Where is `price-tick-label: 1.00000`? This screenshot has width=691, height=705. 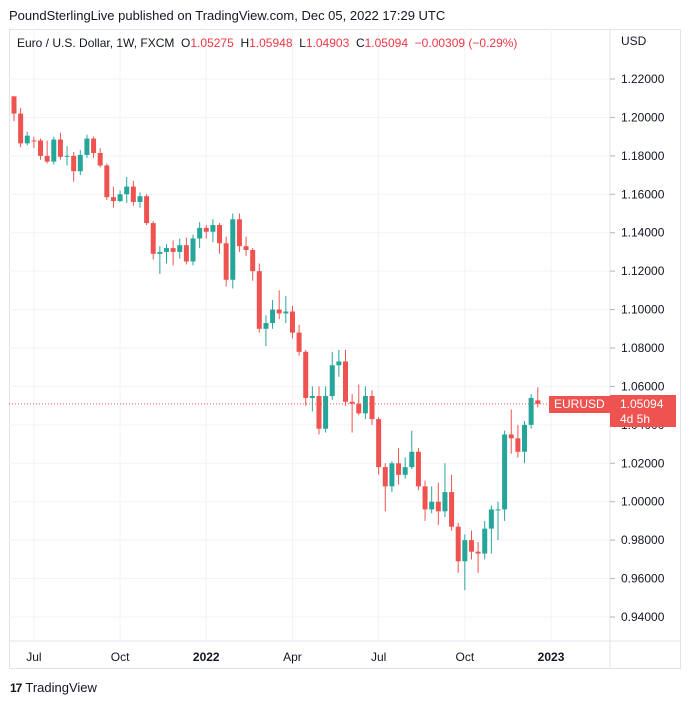
price-tick-label: 1.00000 is located at coordinates (643, 502).